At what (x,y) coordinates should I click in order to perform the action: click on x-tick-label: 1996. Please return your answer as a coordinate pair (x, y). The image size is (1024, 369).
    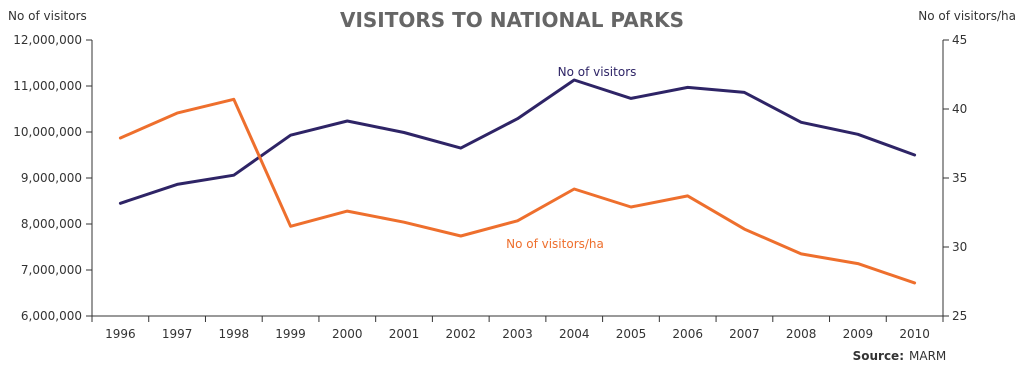
    Looking at the image, I should click on (120, 334).